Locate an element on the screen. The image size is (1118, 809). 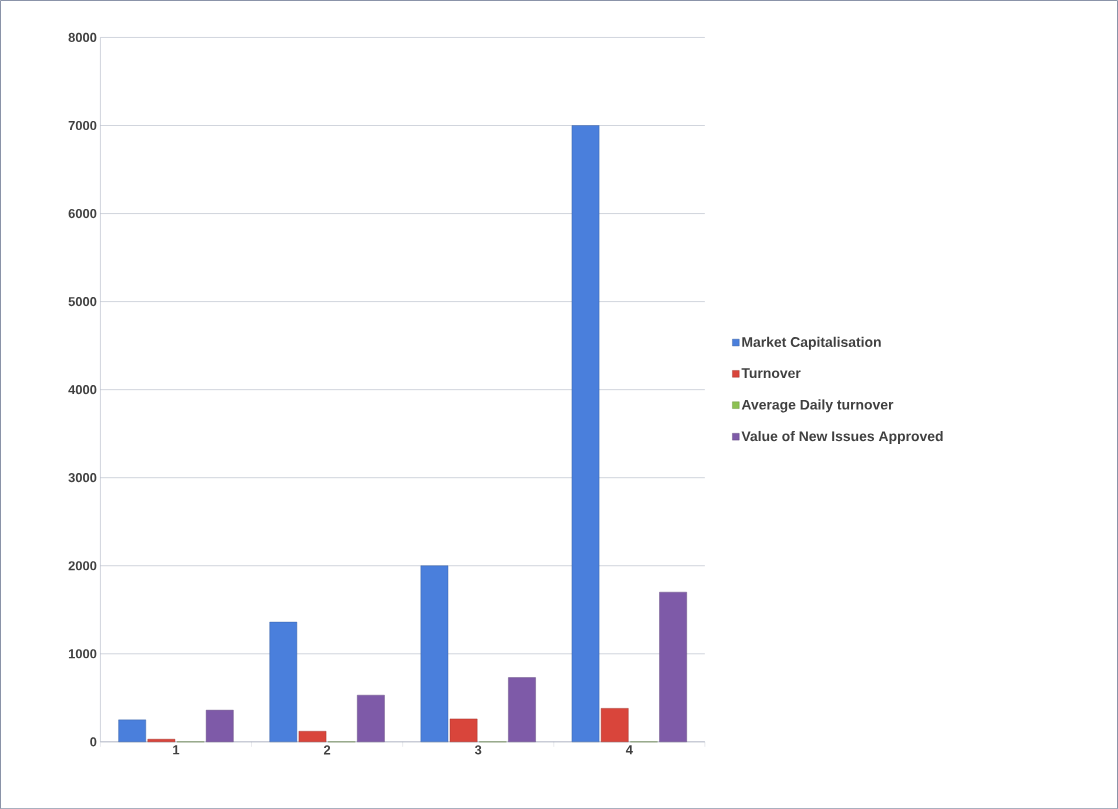
y-tick-label: 8000 is located at coordinates (82, 37).